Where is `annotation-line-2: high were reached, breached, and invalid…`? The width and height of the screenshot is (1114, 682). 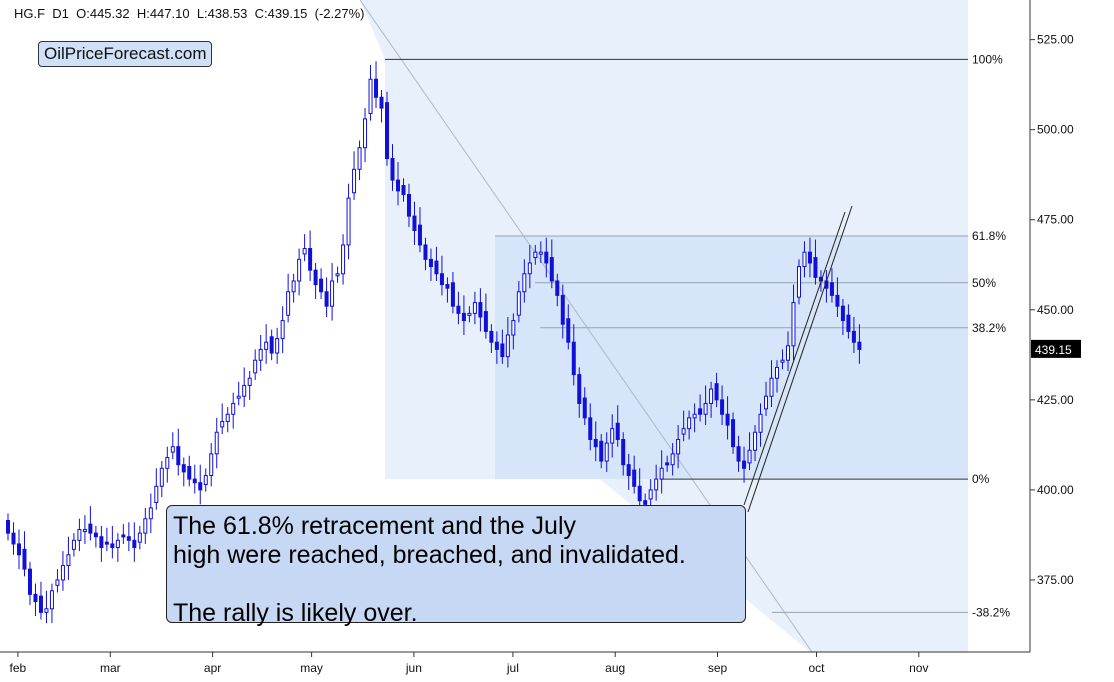 annotation-line-2: high were reached, breached, and invalid… is located at coordinates (429, 555).